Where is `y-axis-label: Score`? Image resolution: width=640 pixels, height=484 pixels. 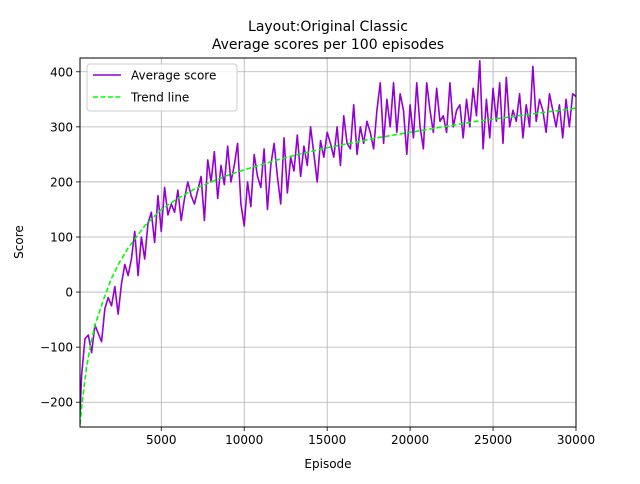 y-axis-label: Score is located at coordinates (19, 242).